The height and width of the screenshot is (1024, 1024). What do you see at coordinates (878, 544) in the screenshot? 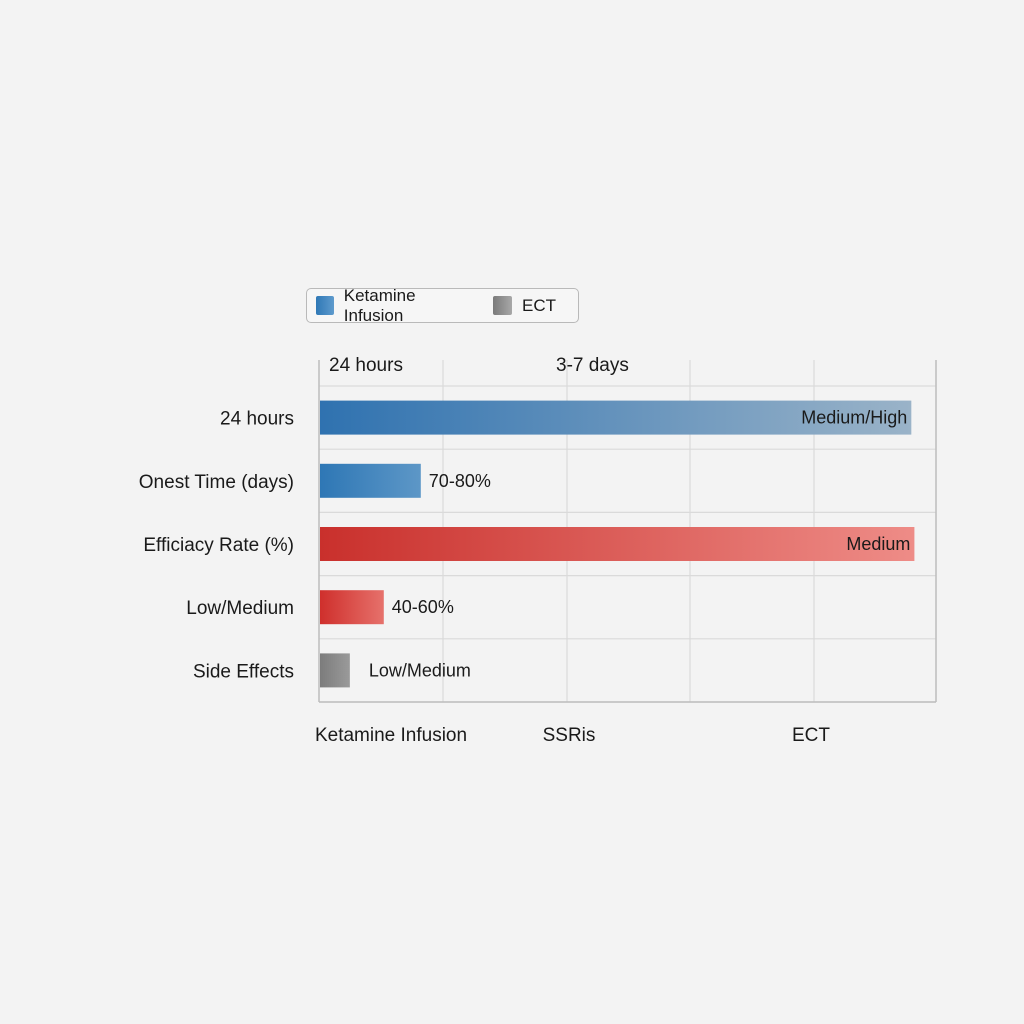
I see `bar-data-label: Medium` at bounding box center [878, 544].